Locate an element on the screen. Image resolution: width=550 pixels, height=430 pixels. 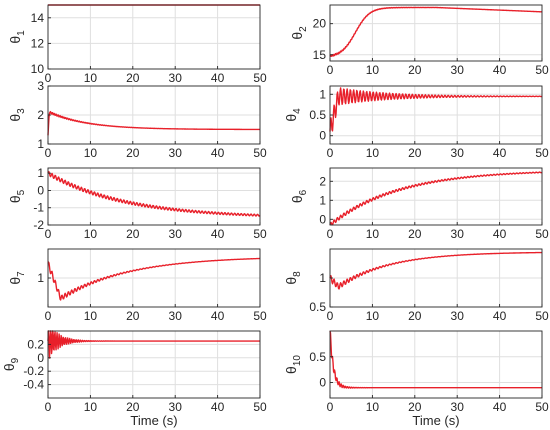
y-tick-label: 12 is located at coordinates (38, 43).